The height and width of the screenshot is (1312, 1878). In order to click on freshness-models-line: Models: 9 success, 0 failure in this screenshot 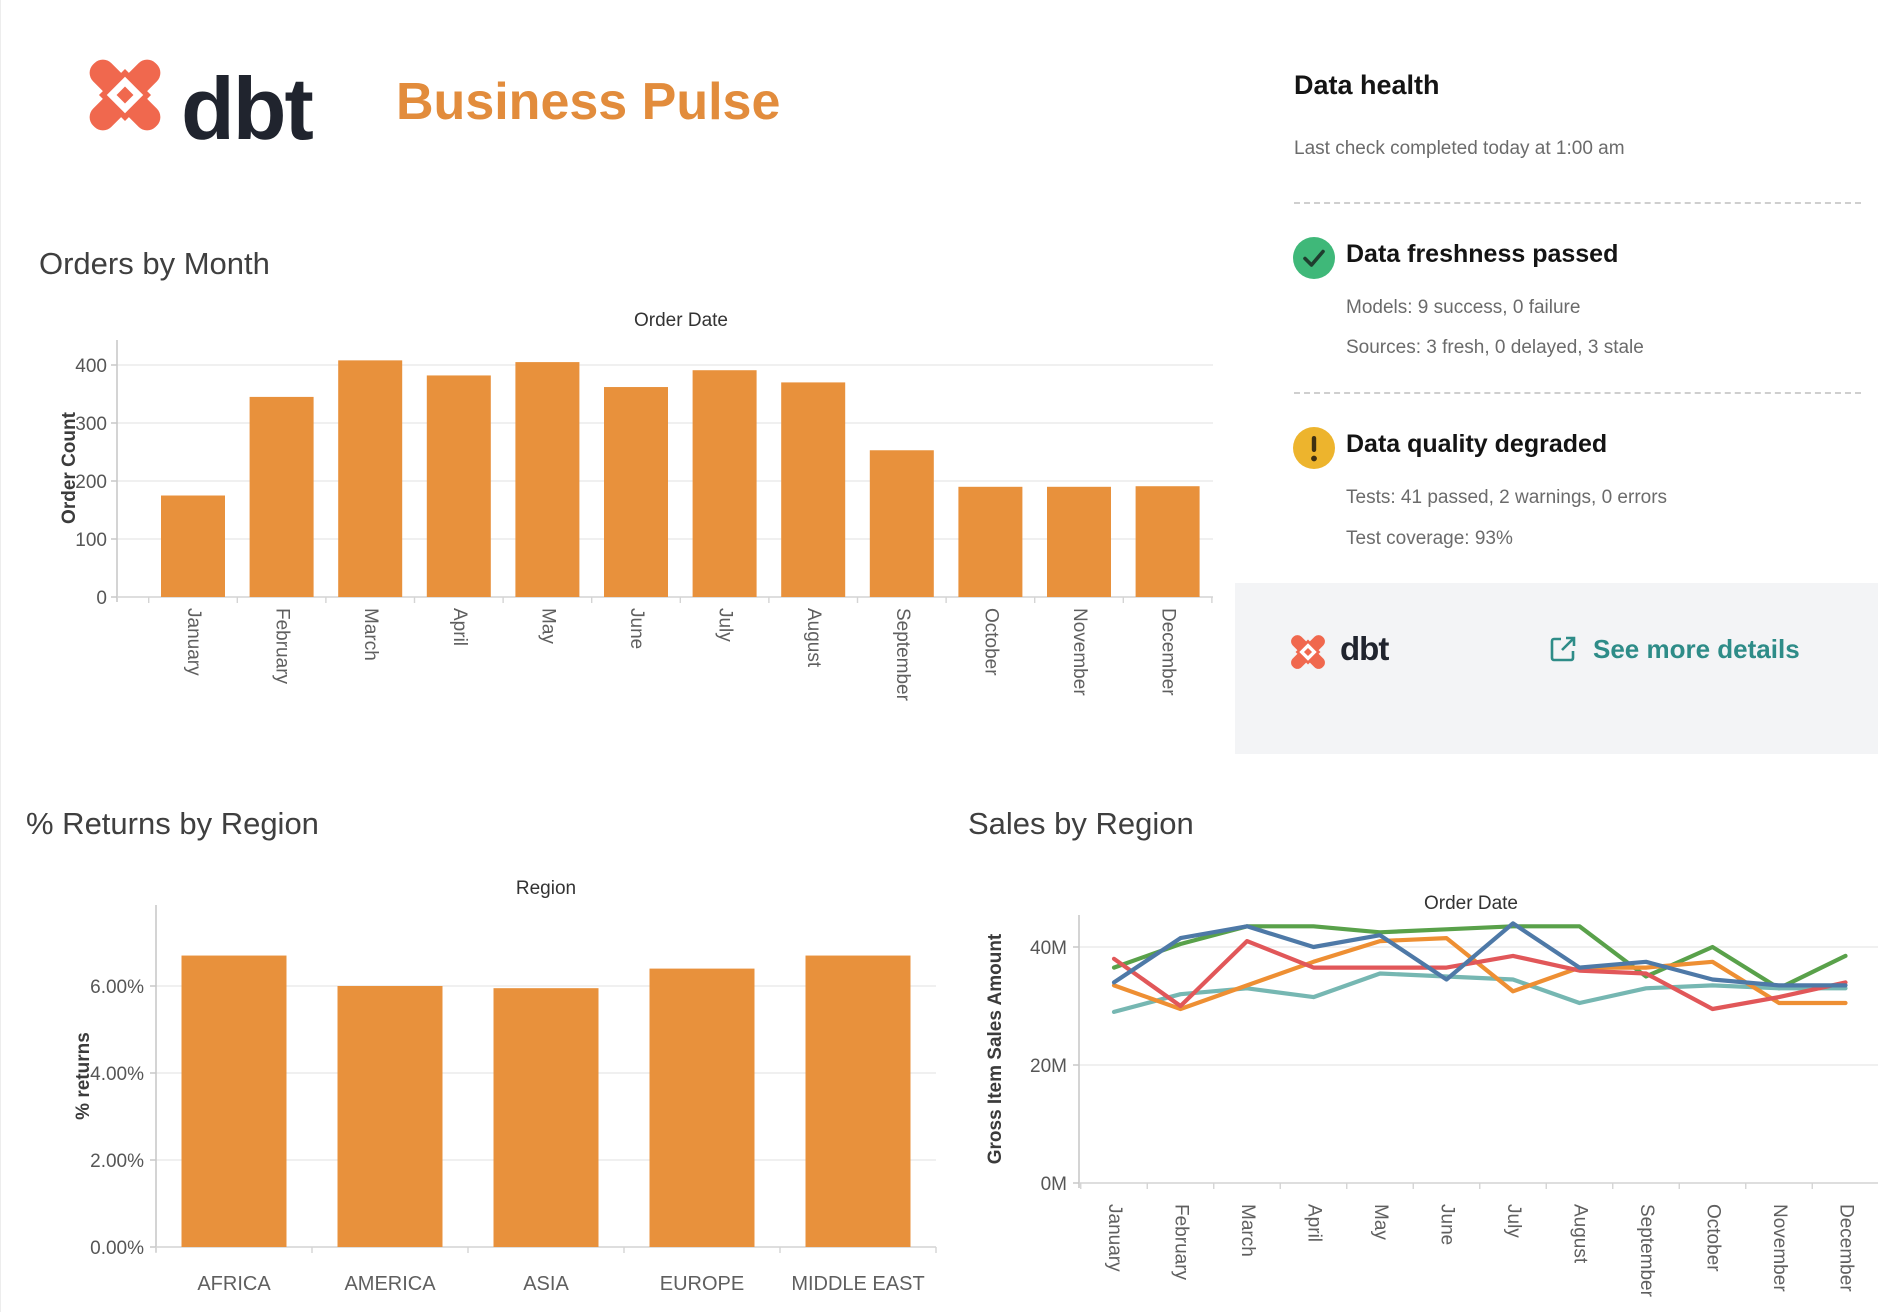, I will do `click(1463, 307)`.